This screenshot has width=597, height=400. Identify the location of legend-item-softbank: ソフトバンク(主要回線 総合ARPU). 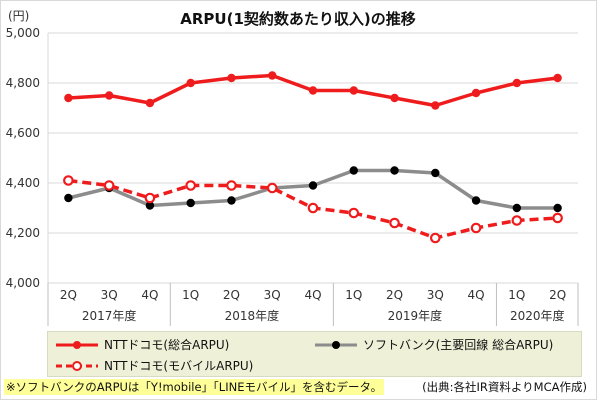
(433, 344).